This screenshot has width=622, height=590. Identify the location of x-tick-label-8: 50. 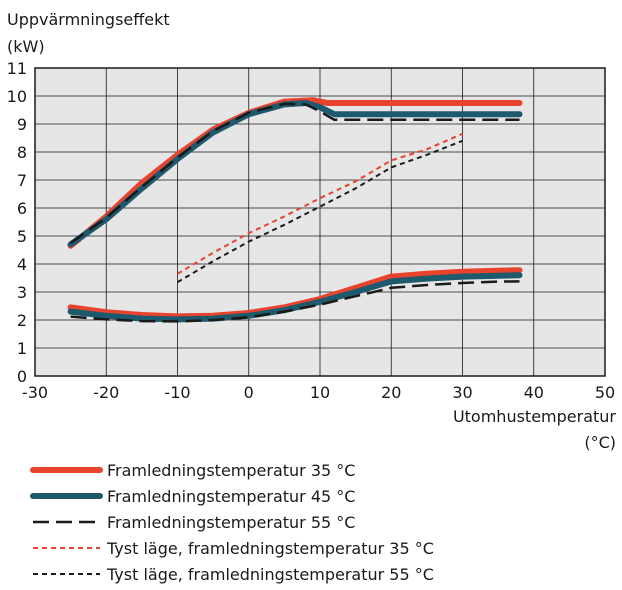
(605, 392).